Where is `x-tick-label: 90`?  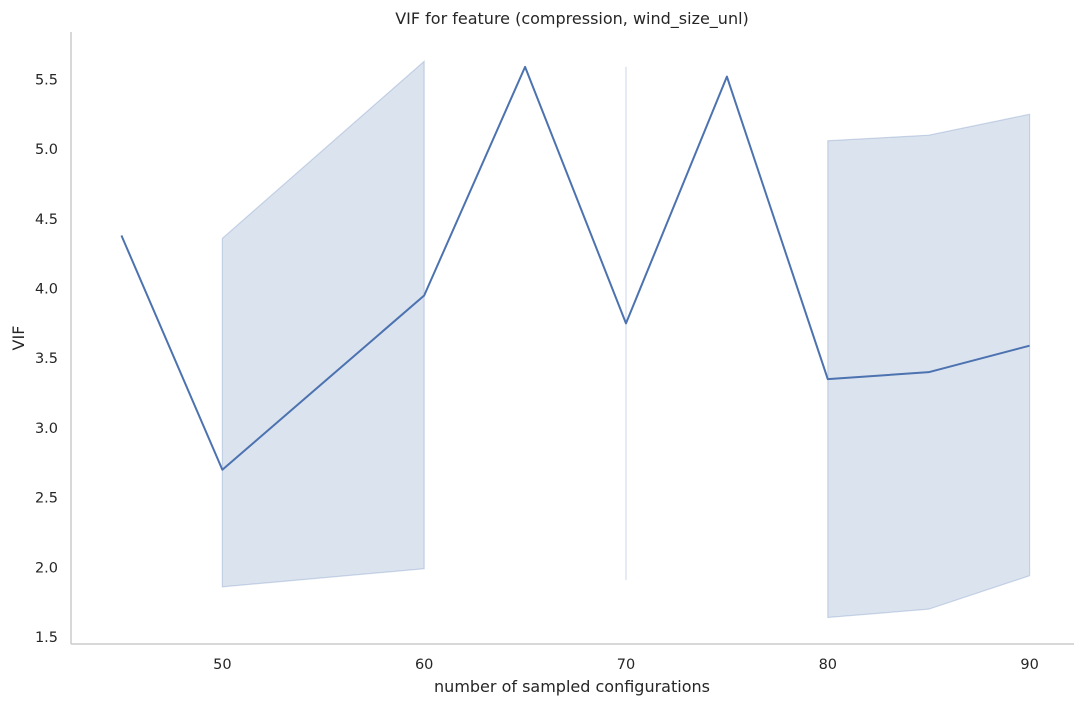
x-tick-label: 90 is located at coordinates (1029, 665).